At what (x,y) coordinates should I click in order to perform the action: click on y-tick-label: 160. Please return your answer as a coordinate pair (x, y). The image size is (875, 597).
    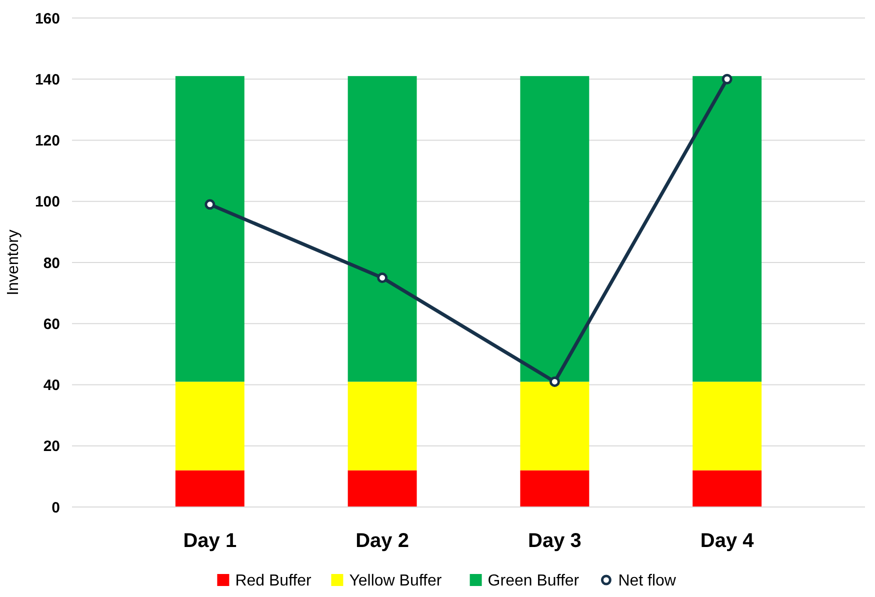
    Looking at the image, I should click on (47, 19).